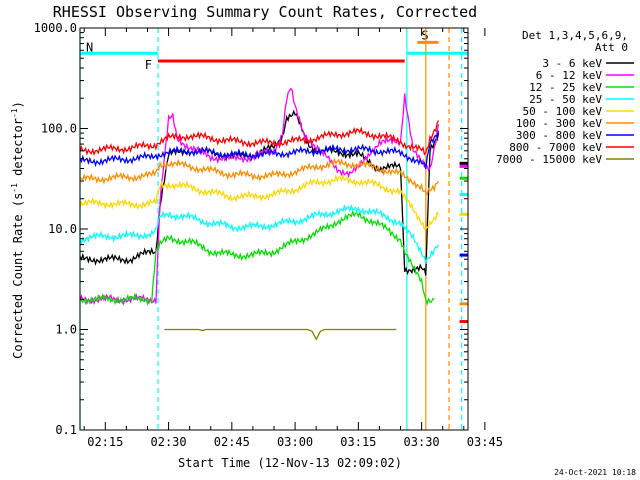 The height and width of the screenshot is (480, 640). I want to click on legend-label: 50 - 100 keV, so click(563, 111).